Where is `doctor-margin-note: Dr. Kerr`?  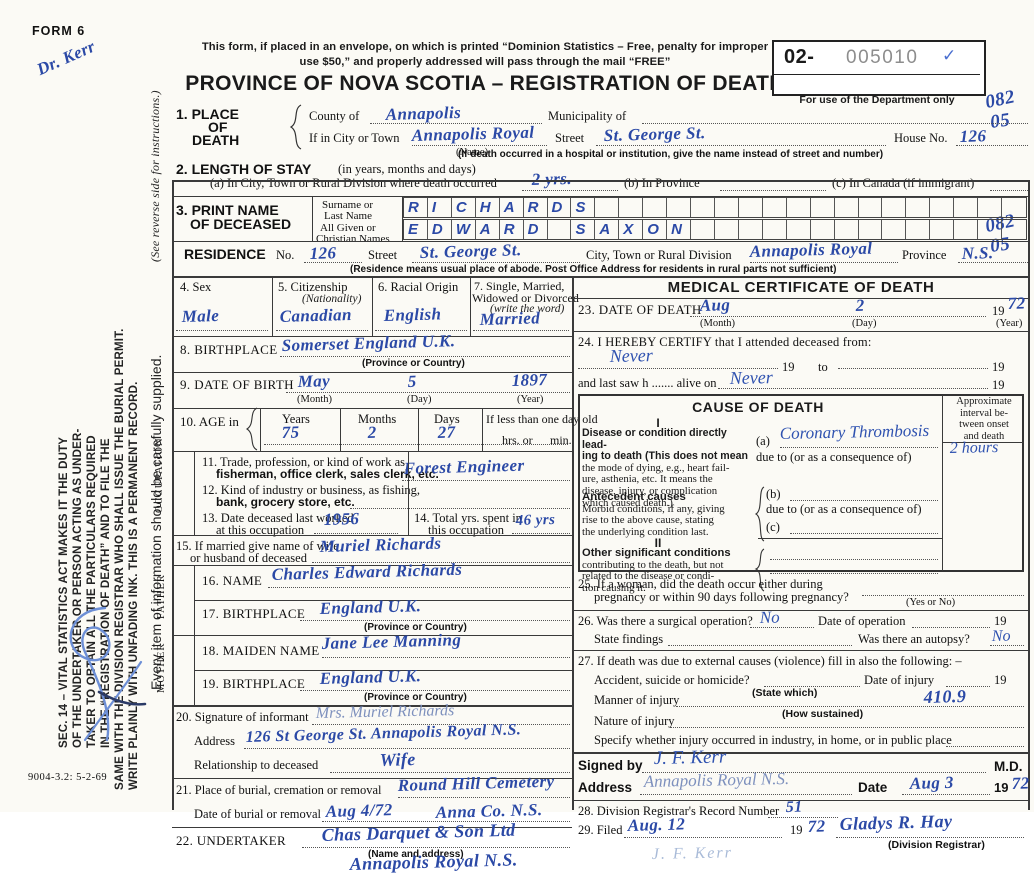 doctor-margin-note: Dr. Kerr is located at coordinates (66, 58).